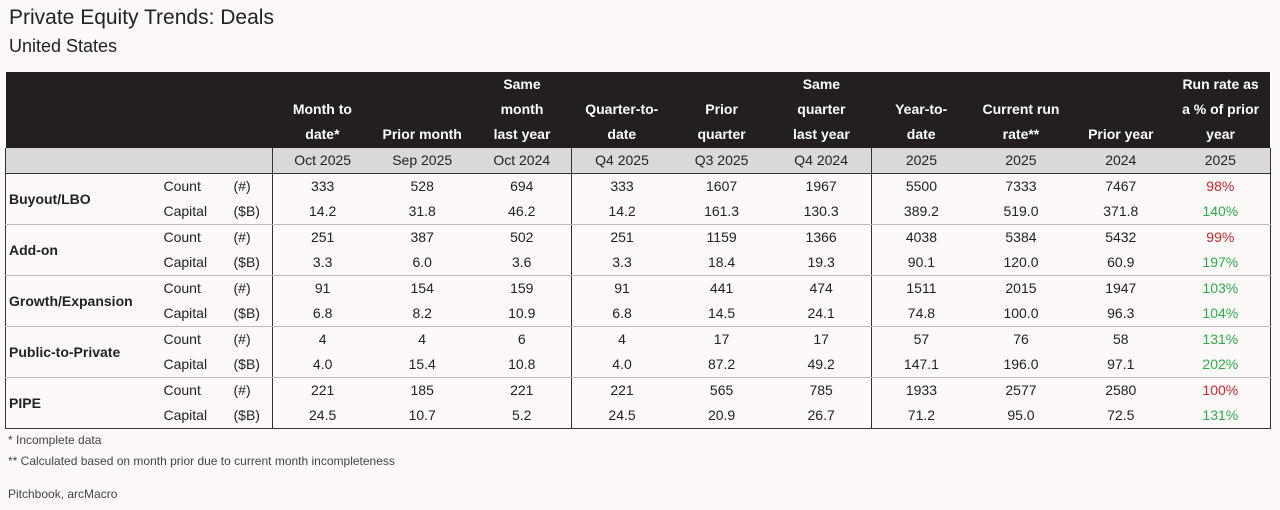  Describe the element at coordinates (921, 212) in the screenshot. I see `cell: 389.2` at that location.